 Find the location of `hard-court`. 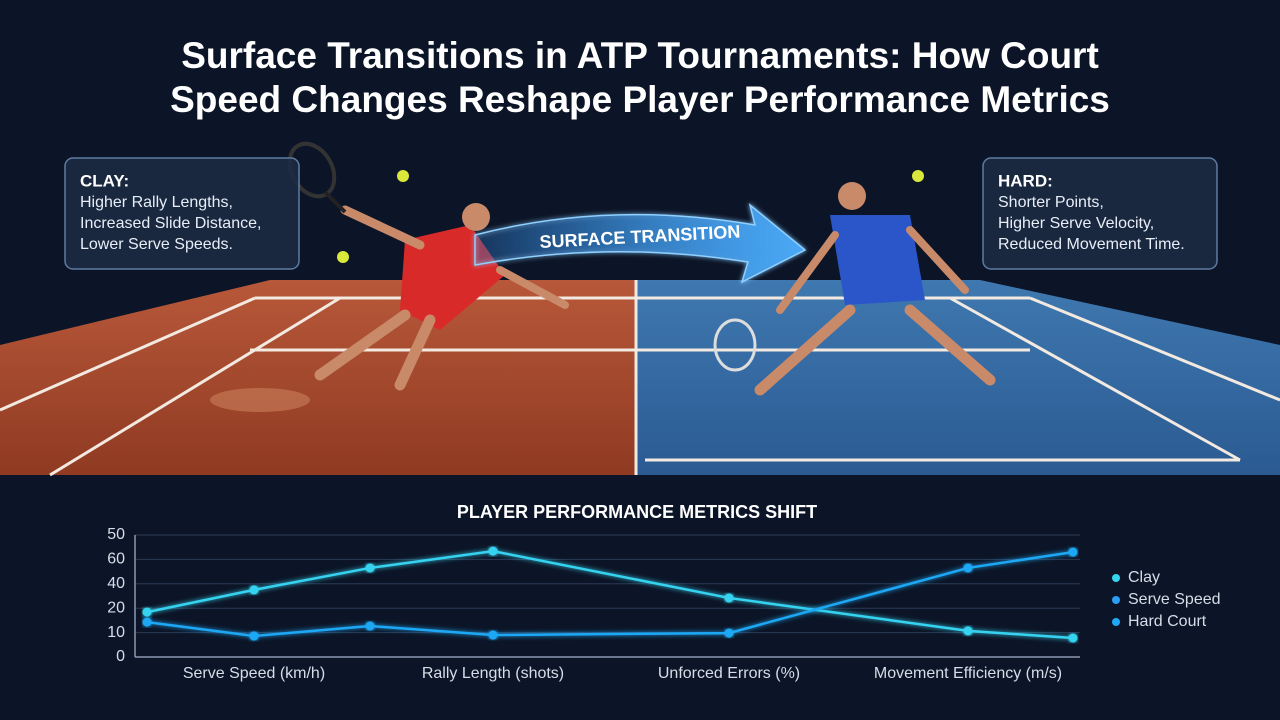

hard-court is located at coordinates (959, 377).